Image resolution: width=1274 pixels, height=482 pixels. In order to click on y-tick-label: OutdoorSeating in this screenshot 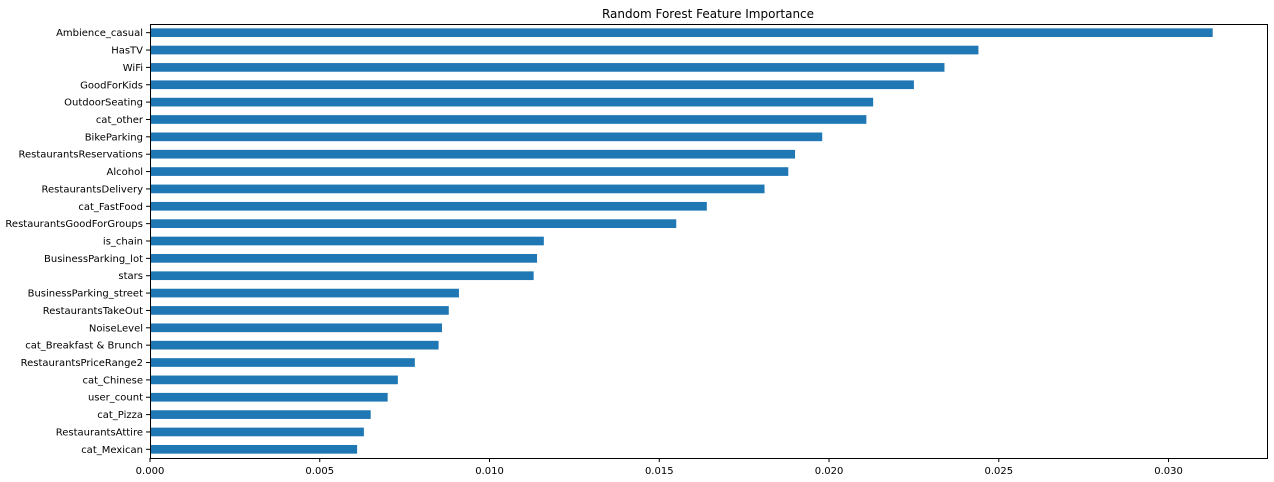, I will do `click(103, 103)`.